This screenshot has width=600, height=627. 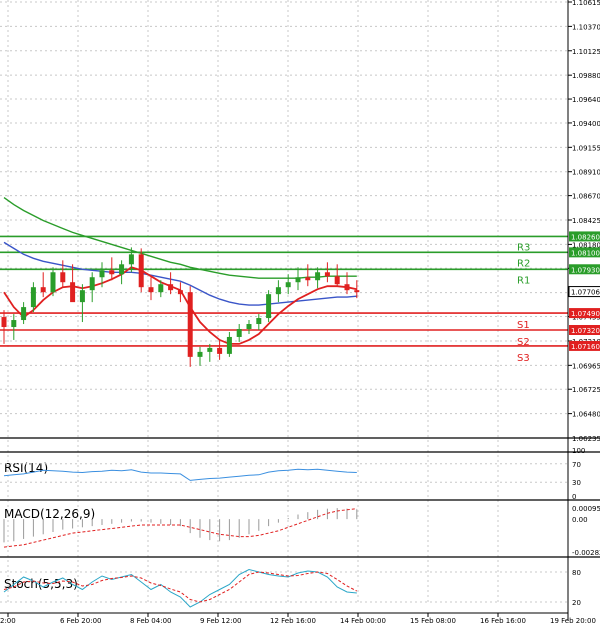 I want to click on time-tick-label: 16 Feb 16:00, so click(x=503, y=621).